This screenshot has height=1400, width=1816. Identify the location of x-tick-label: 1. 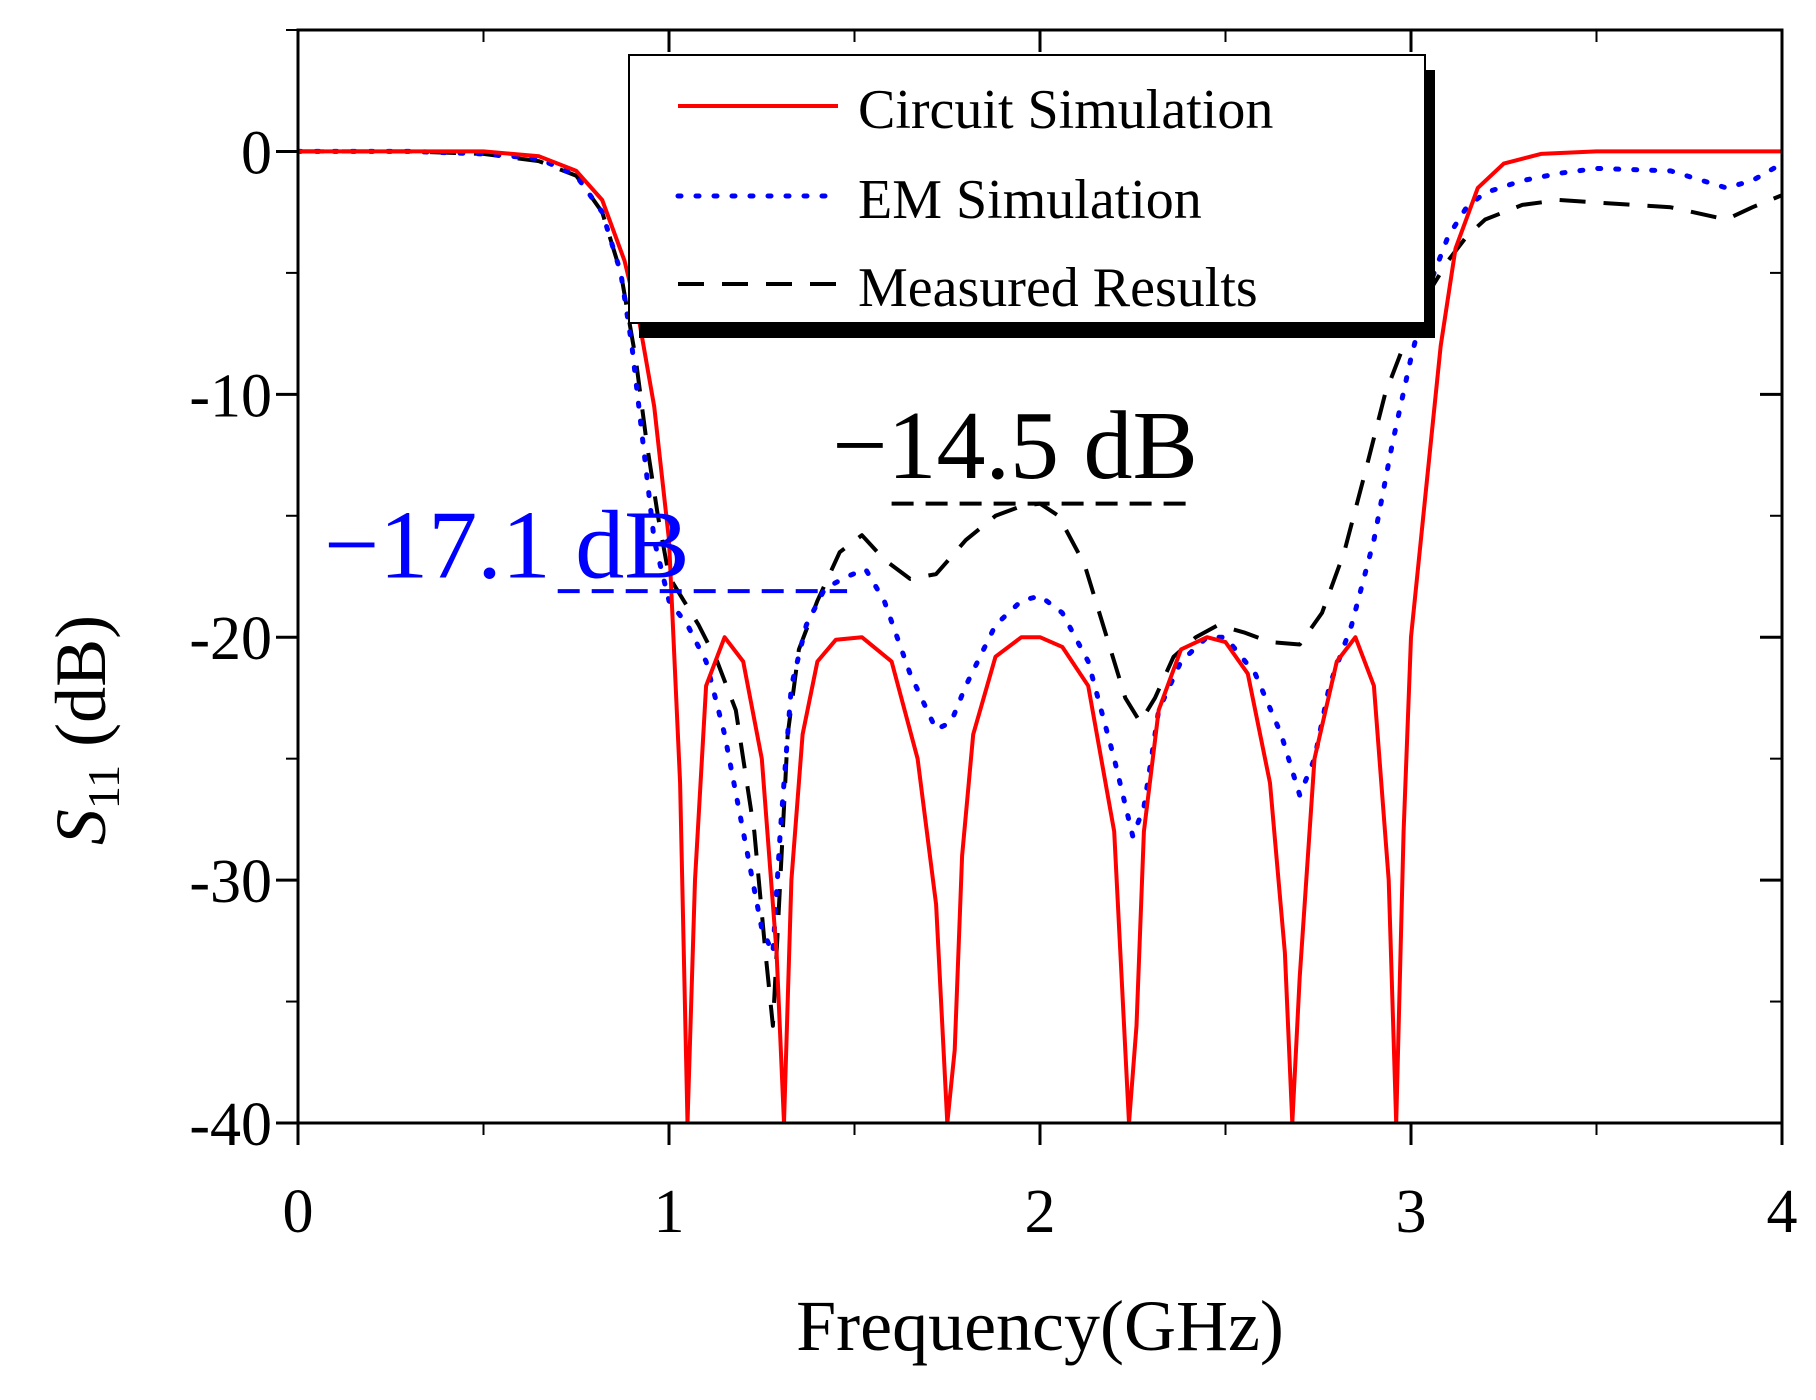
(669, 1212).